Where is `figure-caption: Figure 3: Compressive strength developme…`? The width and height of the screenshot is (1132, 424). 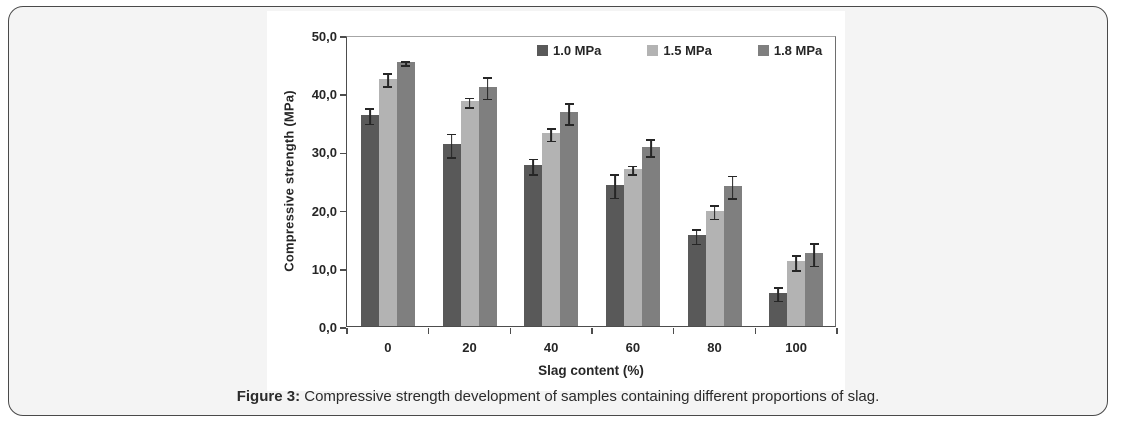 figure-caption: Figure 3: Compressive strength developme… is located at coordinates (558, 396).